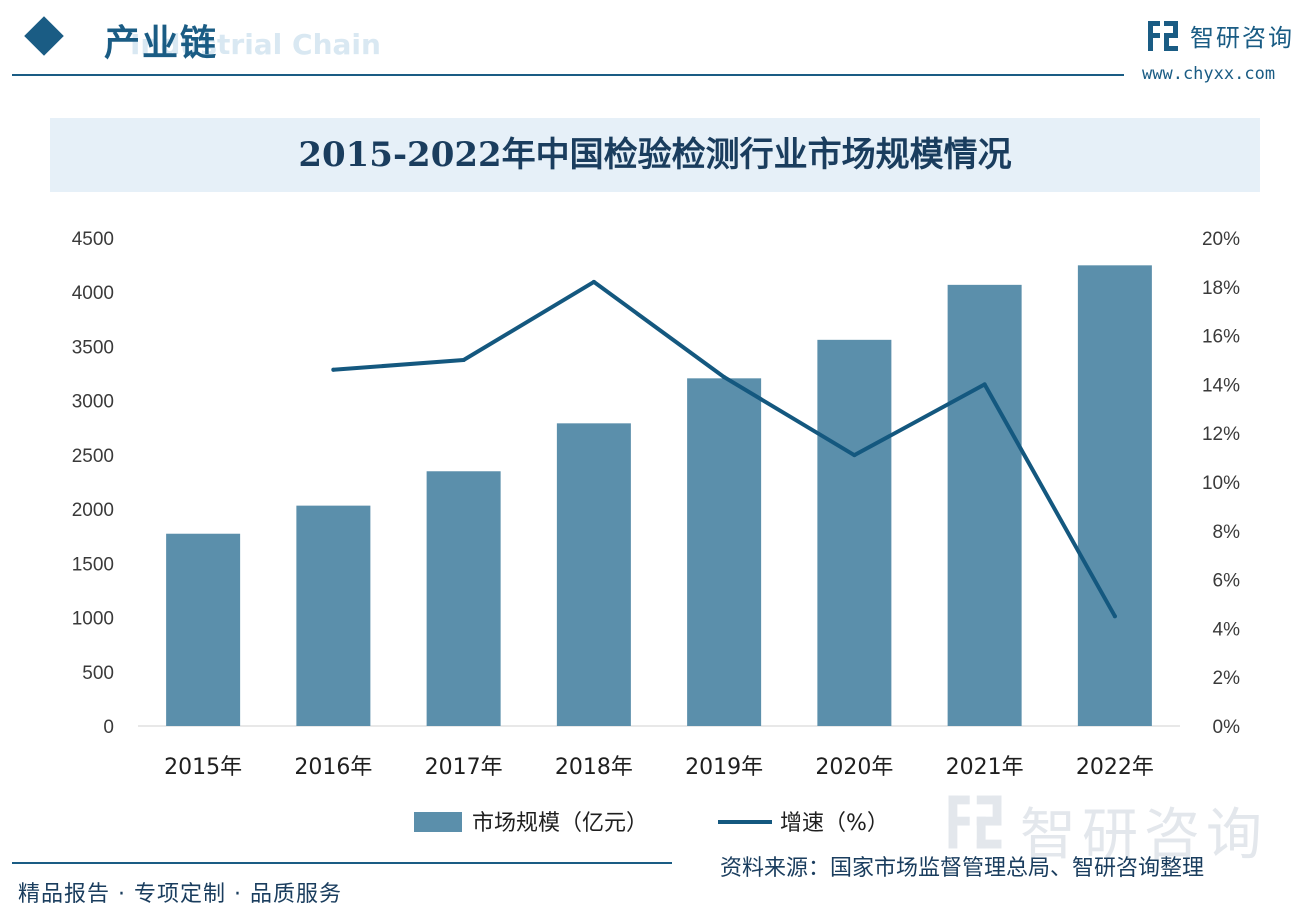 This screenshot has height=920, width=1314. Describe the element at coordinates (854, 767) in the screenshot. I see `x-axis-tick-label: 2020年` at that location.